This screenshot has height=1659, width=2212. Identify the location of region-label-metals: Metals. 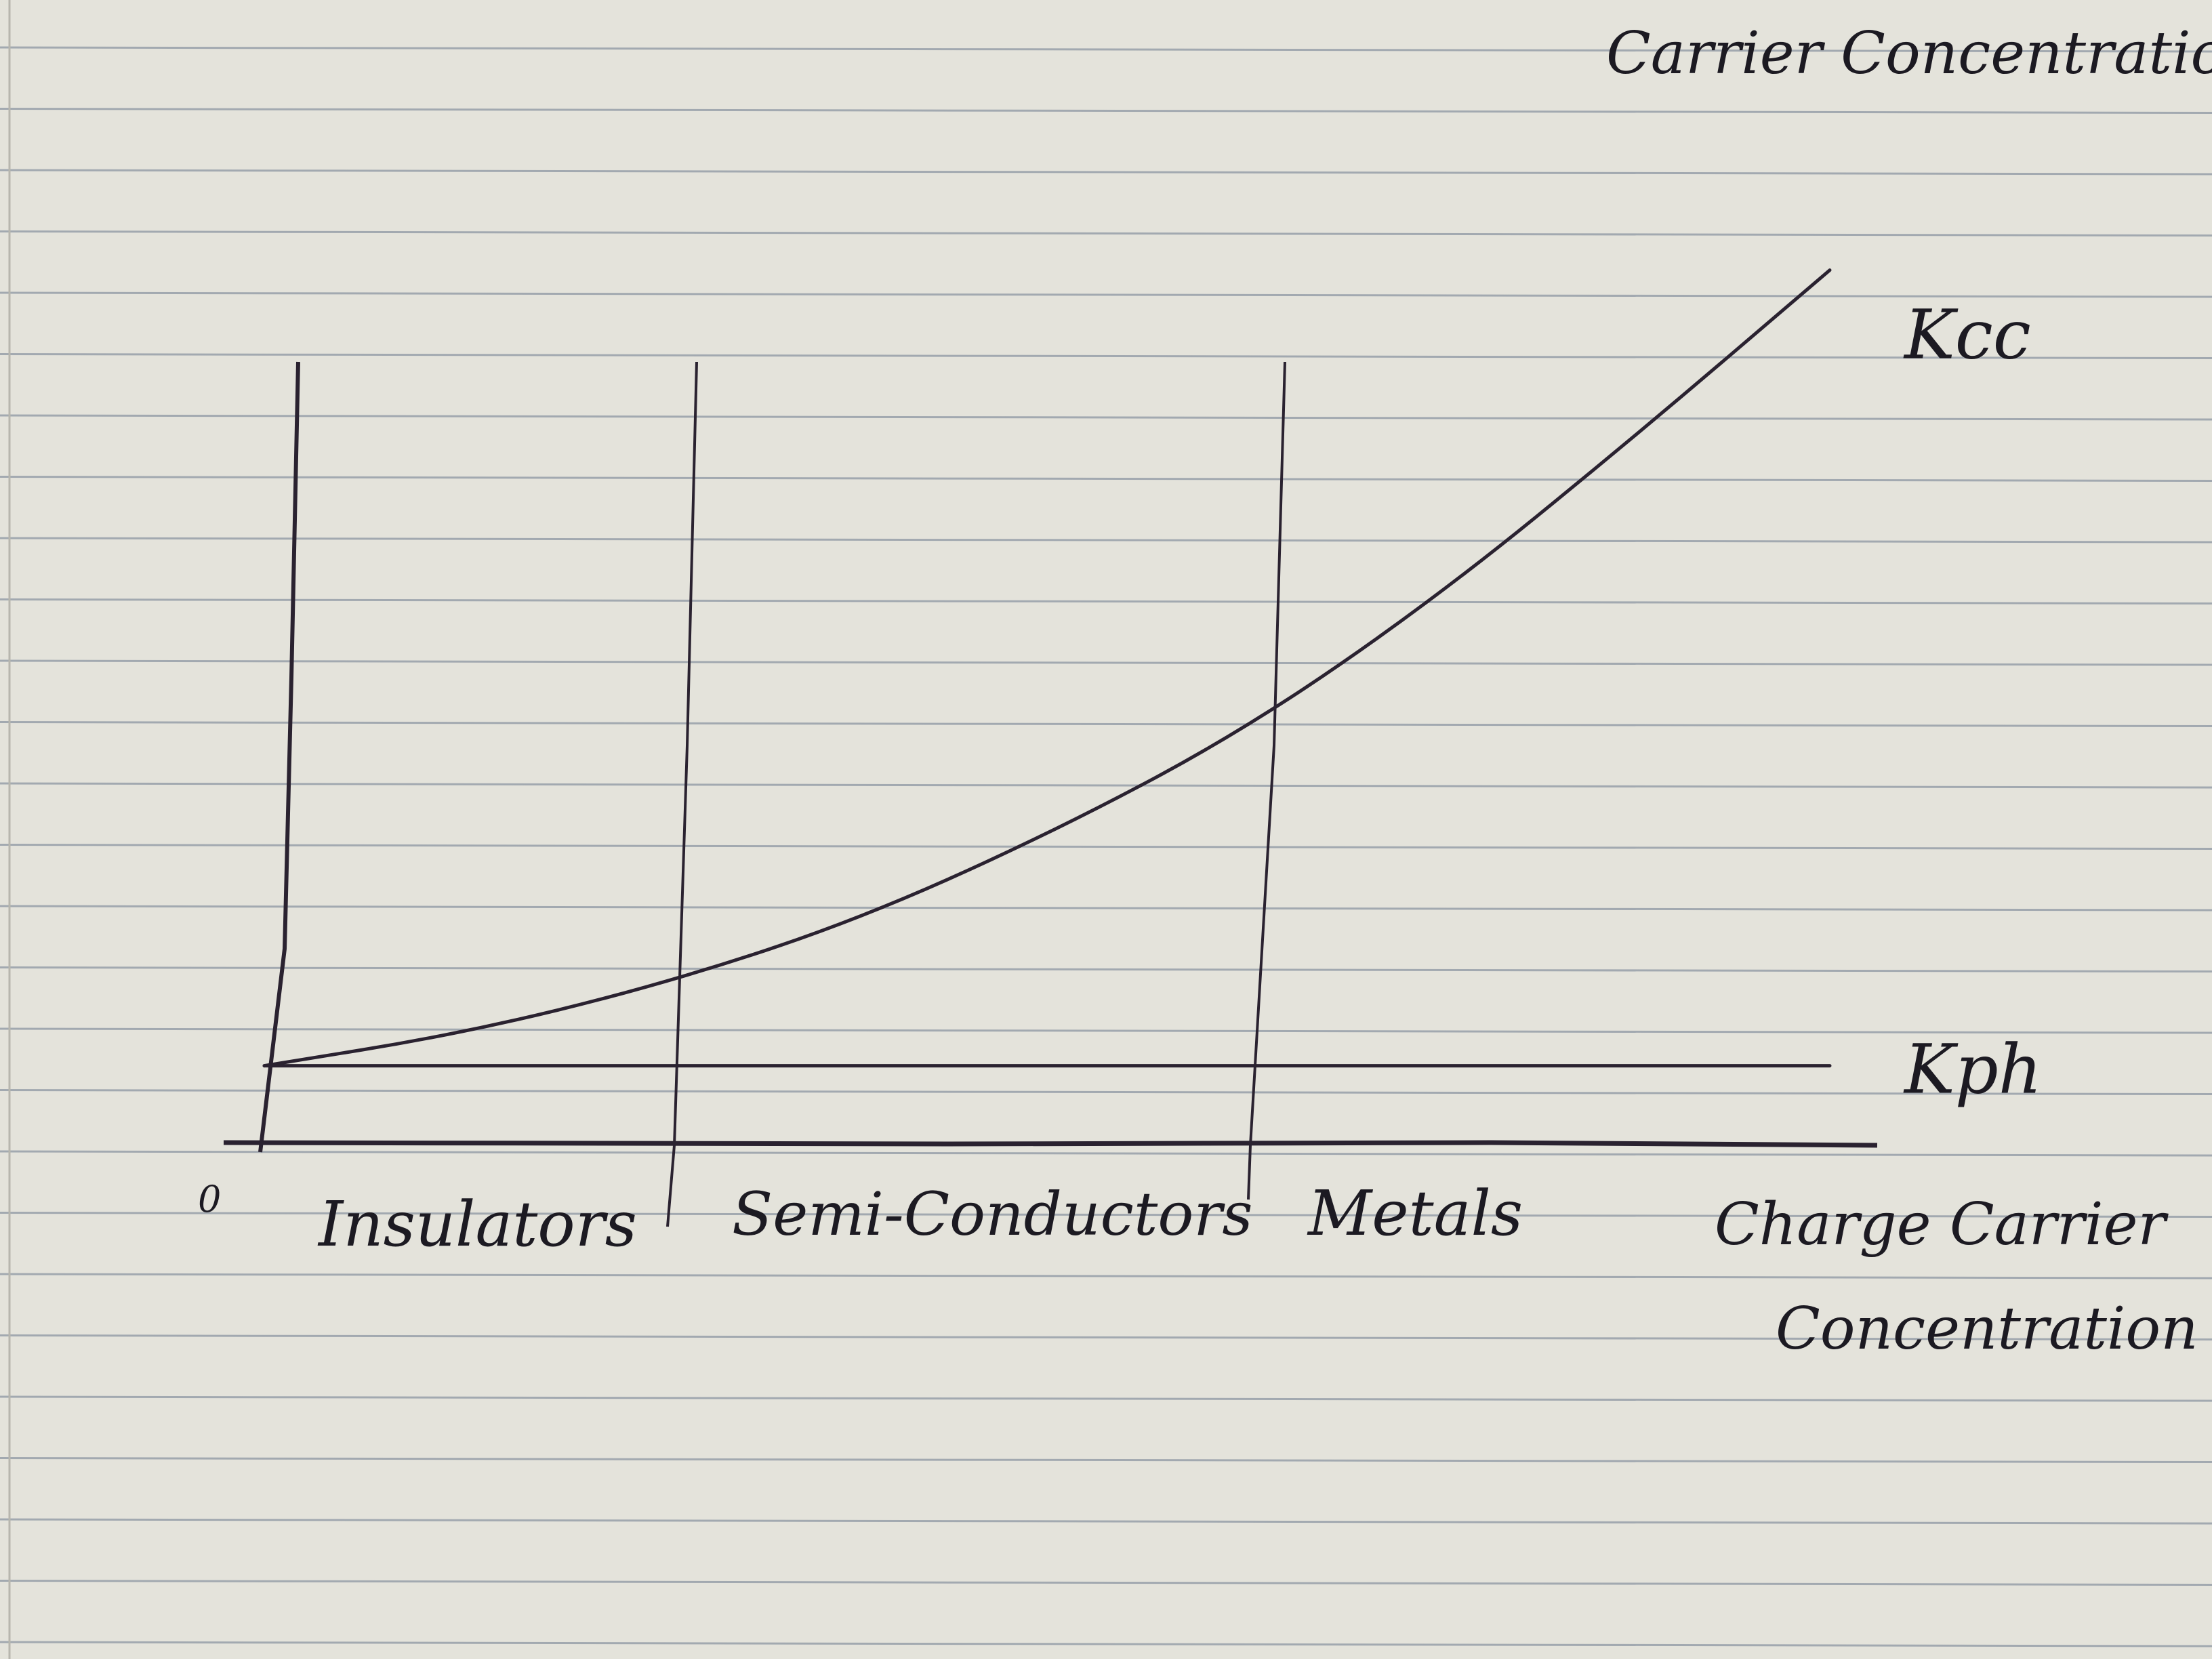
(1415, 1213).